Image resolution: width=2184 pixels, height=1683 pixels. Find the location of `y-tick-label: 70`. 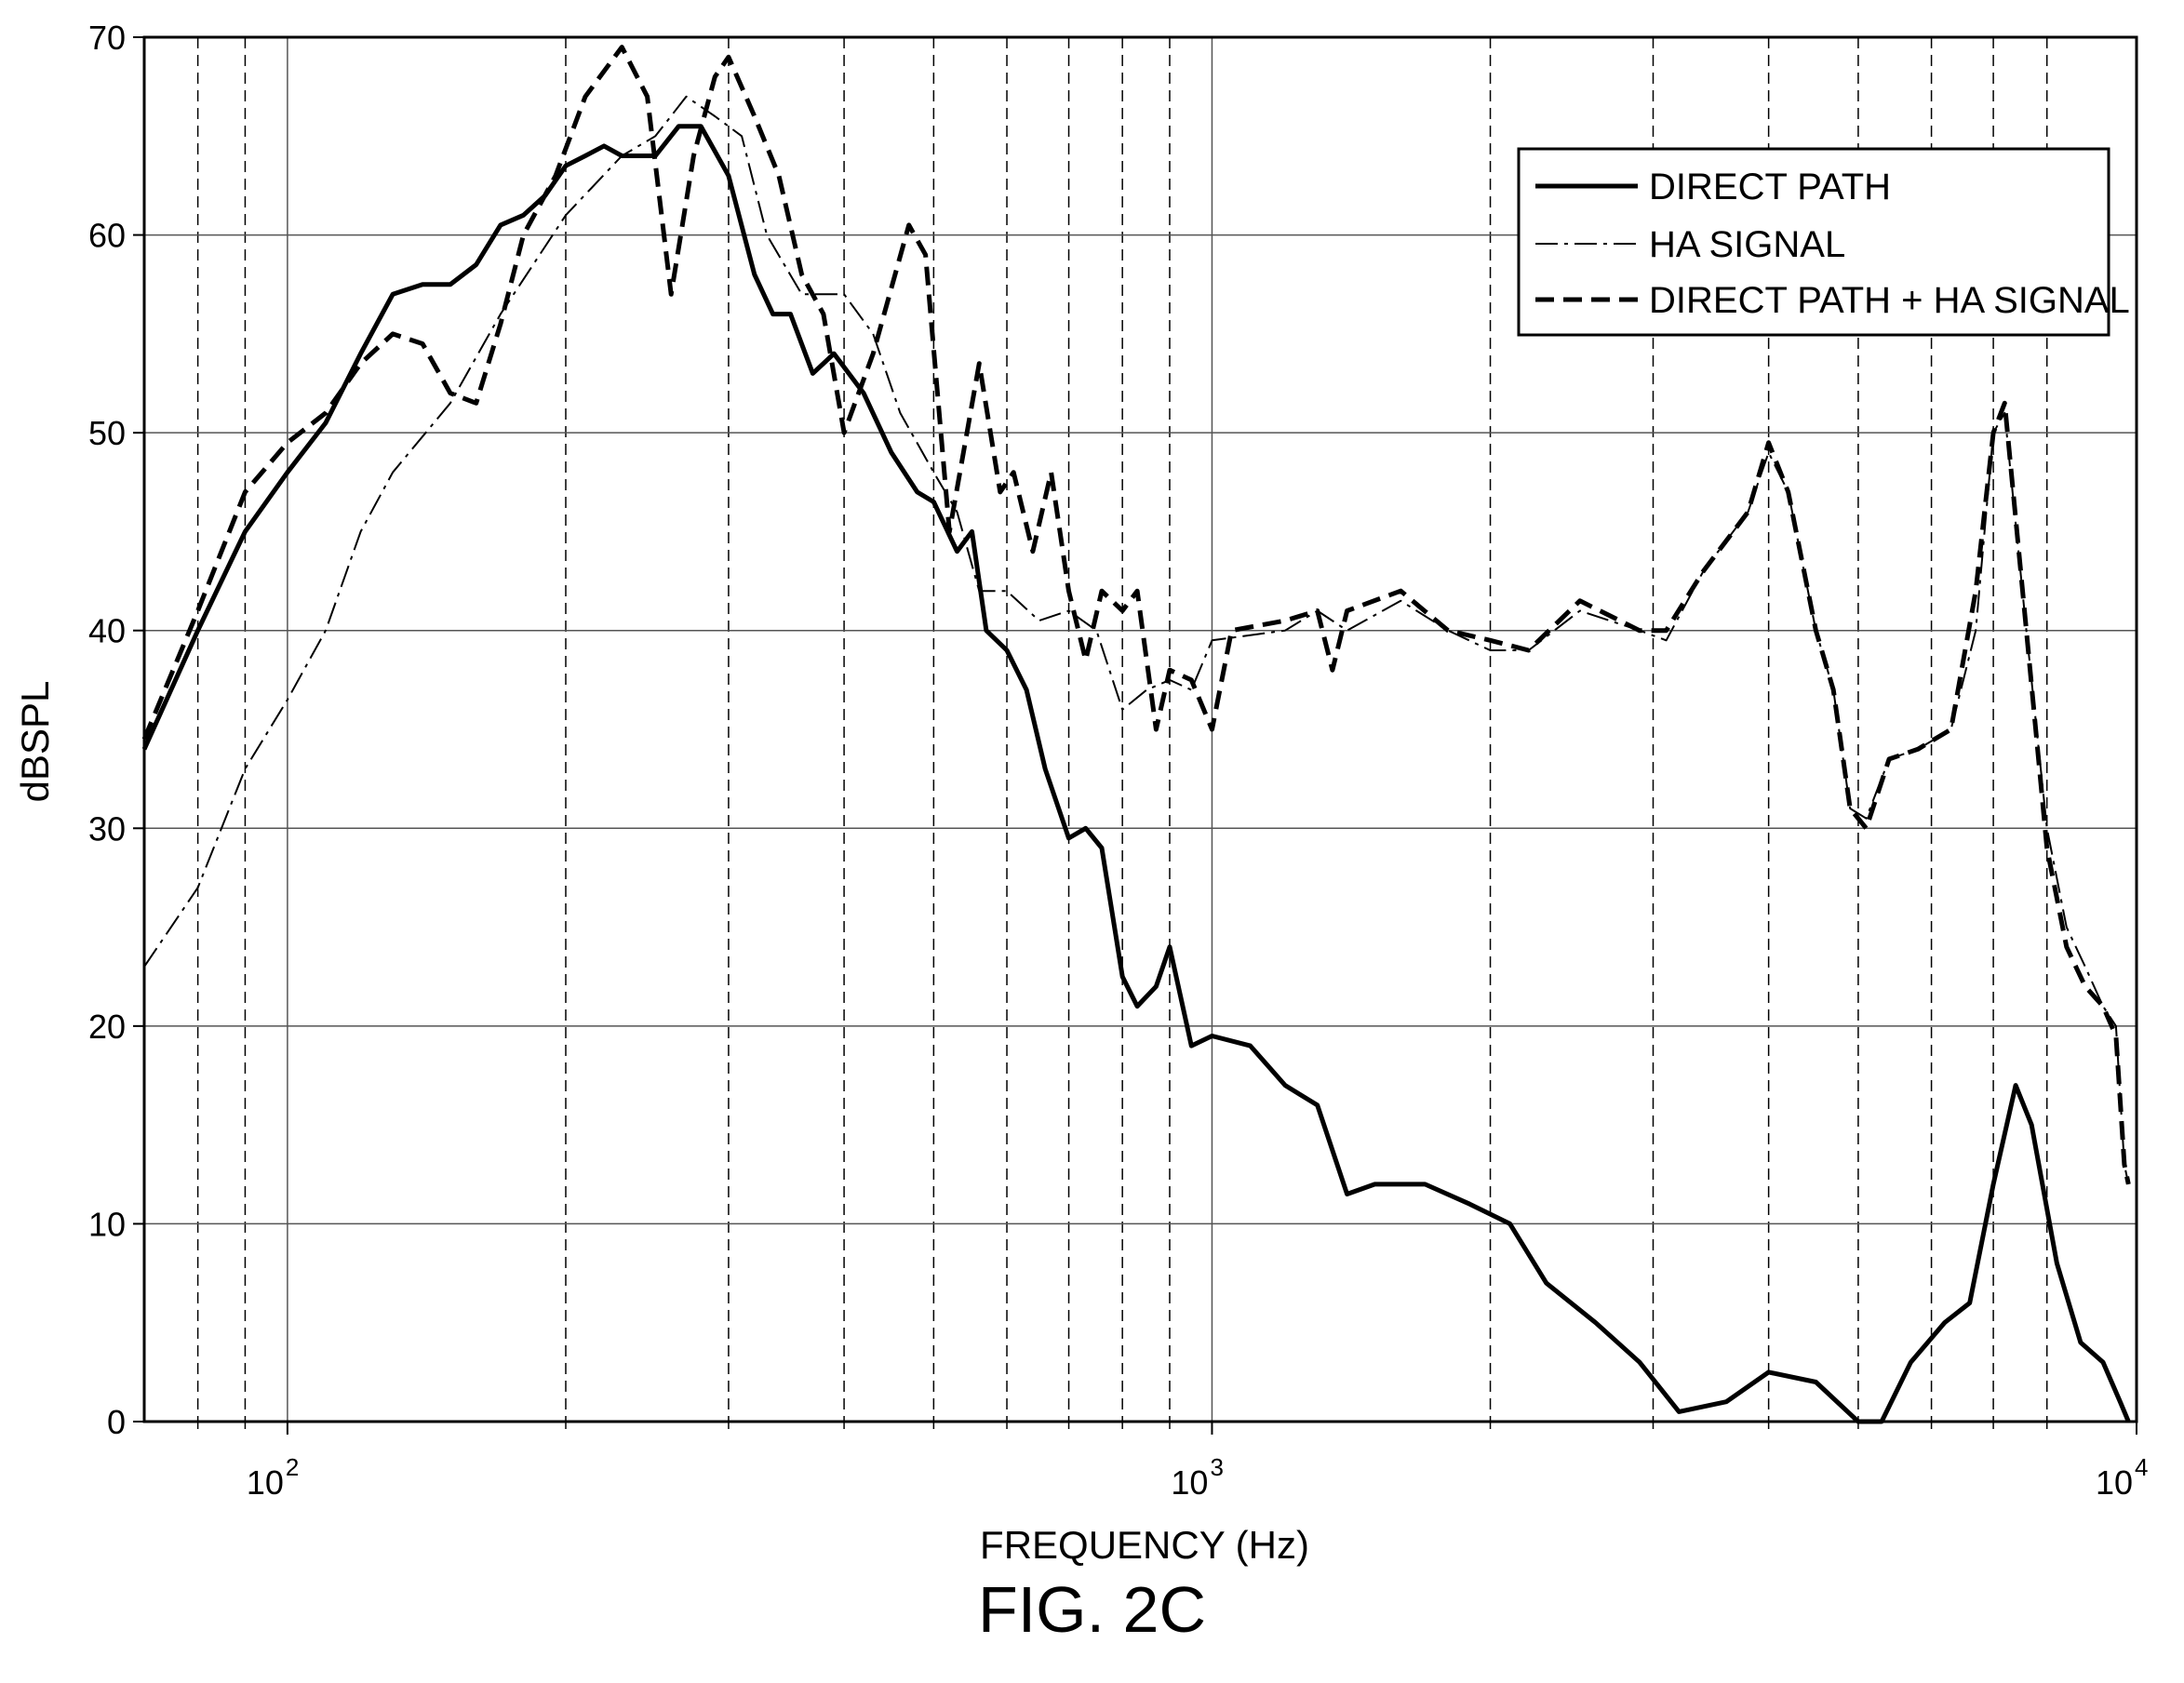

y-tick-label: 70 is located at coordinates (107, 38).